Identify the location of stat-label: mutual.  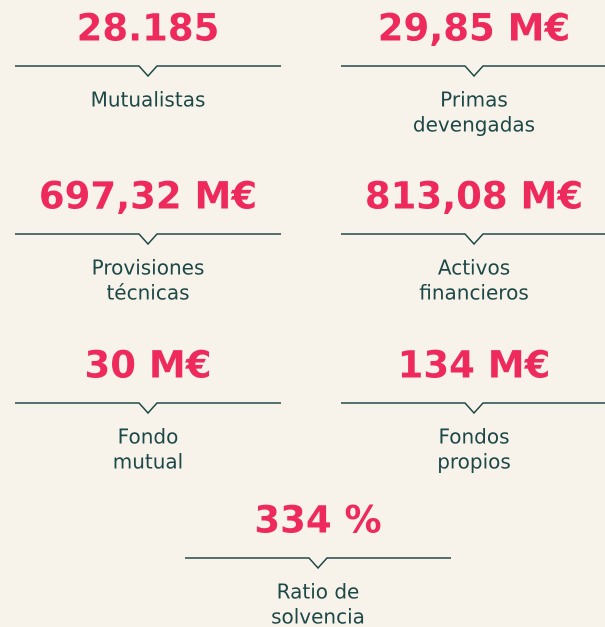
(148, 462).